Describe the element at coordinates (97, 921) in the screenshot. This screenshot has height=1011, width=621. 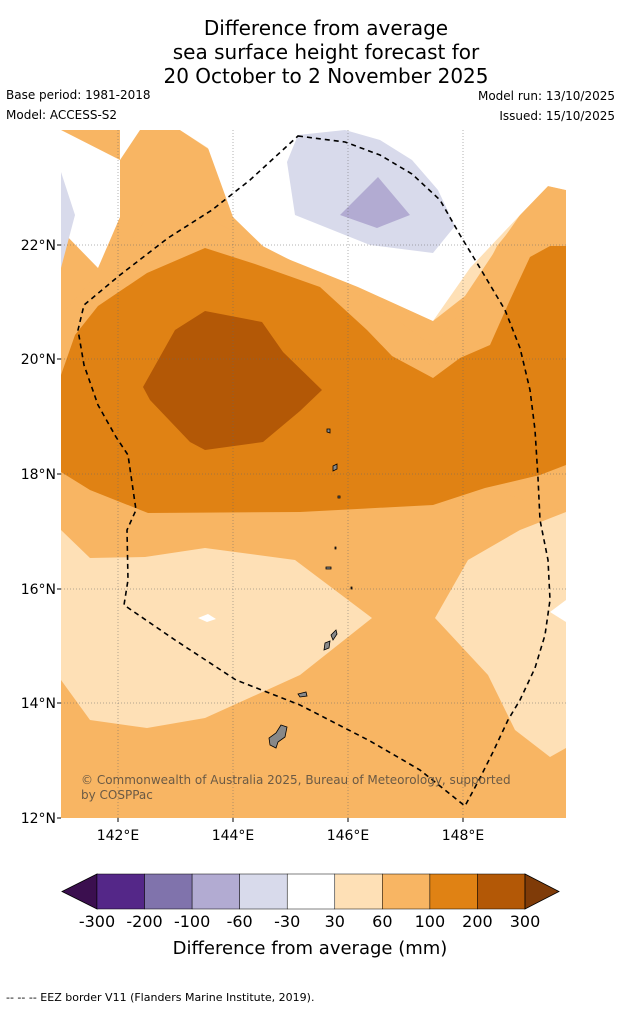
I see `colorbar-tick-label: -300` at that location.